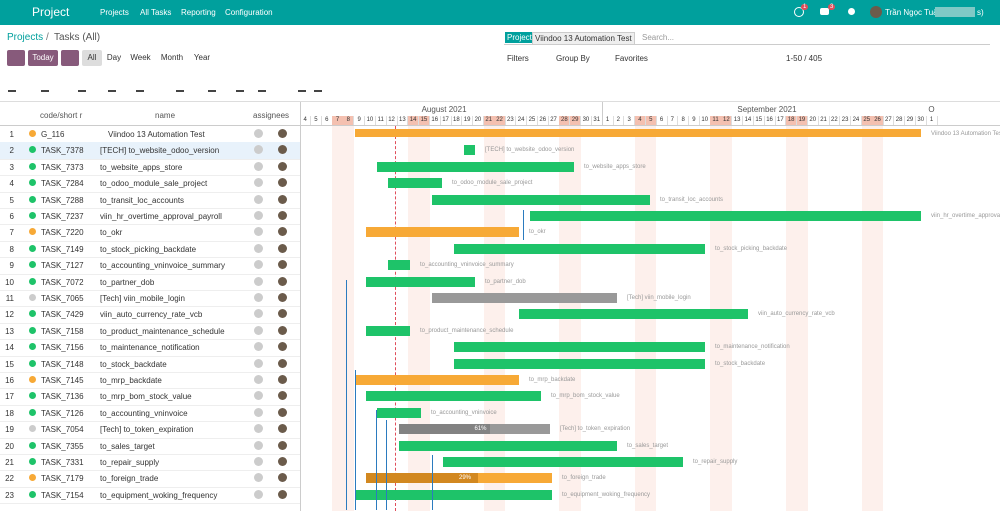 The width and height of the screenshot is (1000, 511). What do you see at coordinates (62, 430) in the screenshot?
I see `task-code: TASK_7054` at bounding box center [62, 430].